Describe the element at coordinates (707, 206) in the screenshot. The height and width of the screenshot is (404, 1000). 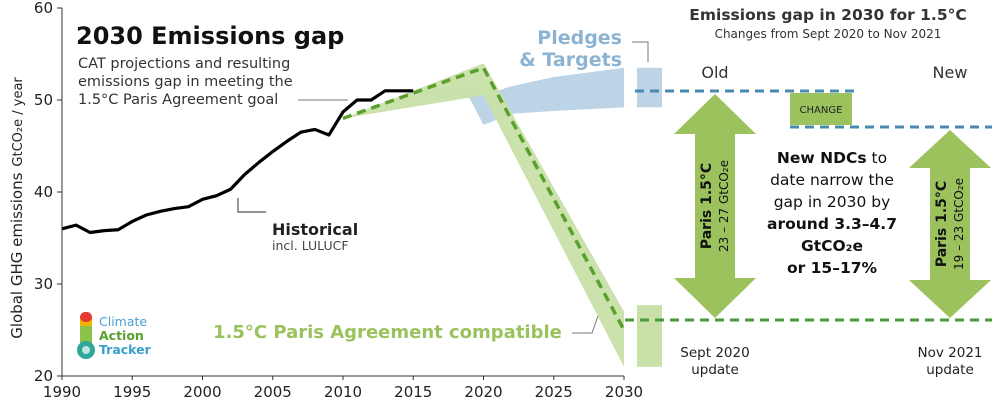
I see `old-arrow-title: Paris 1.5°C` at that location.